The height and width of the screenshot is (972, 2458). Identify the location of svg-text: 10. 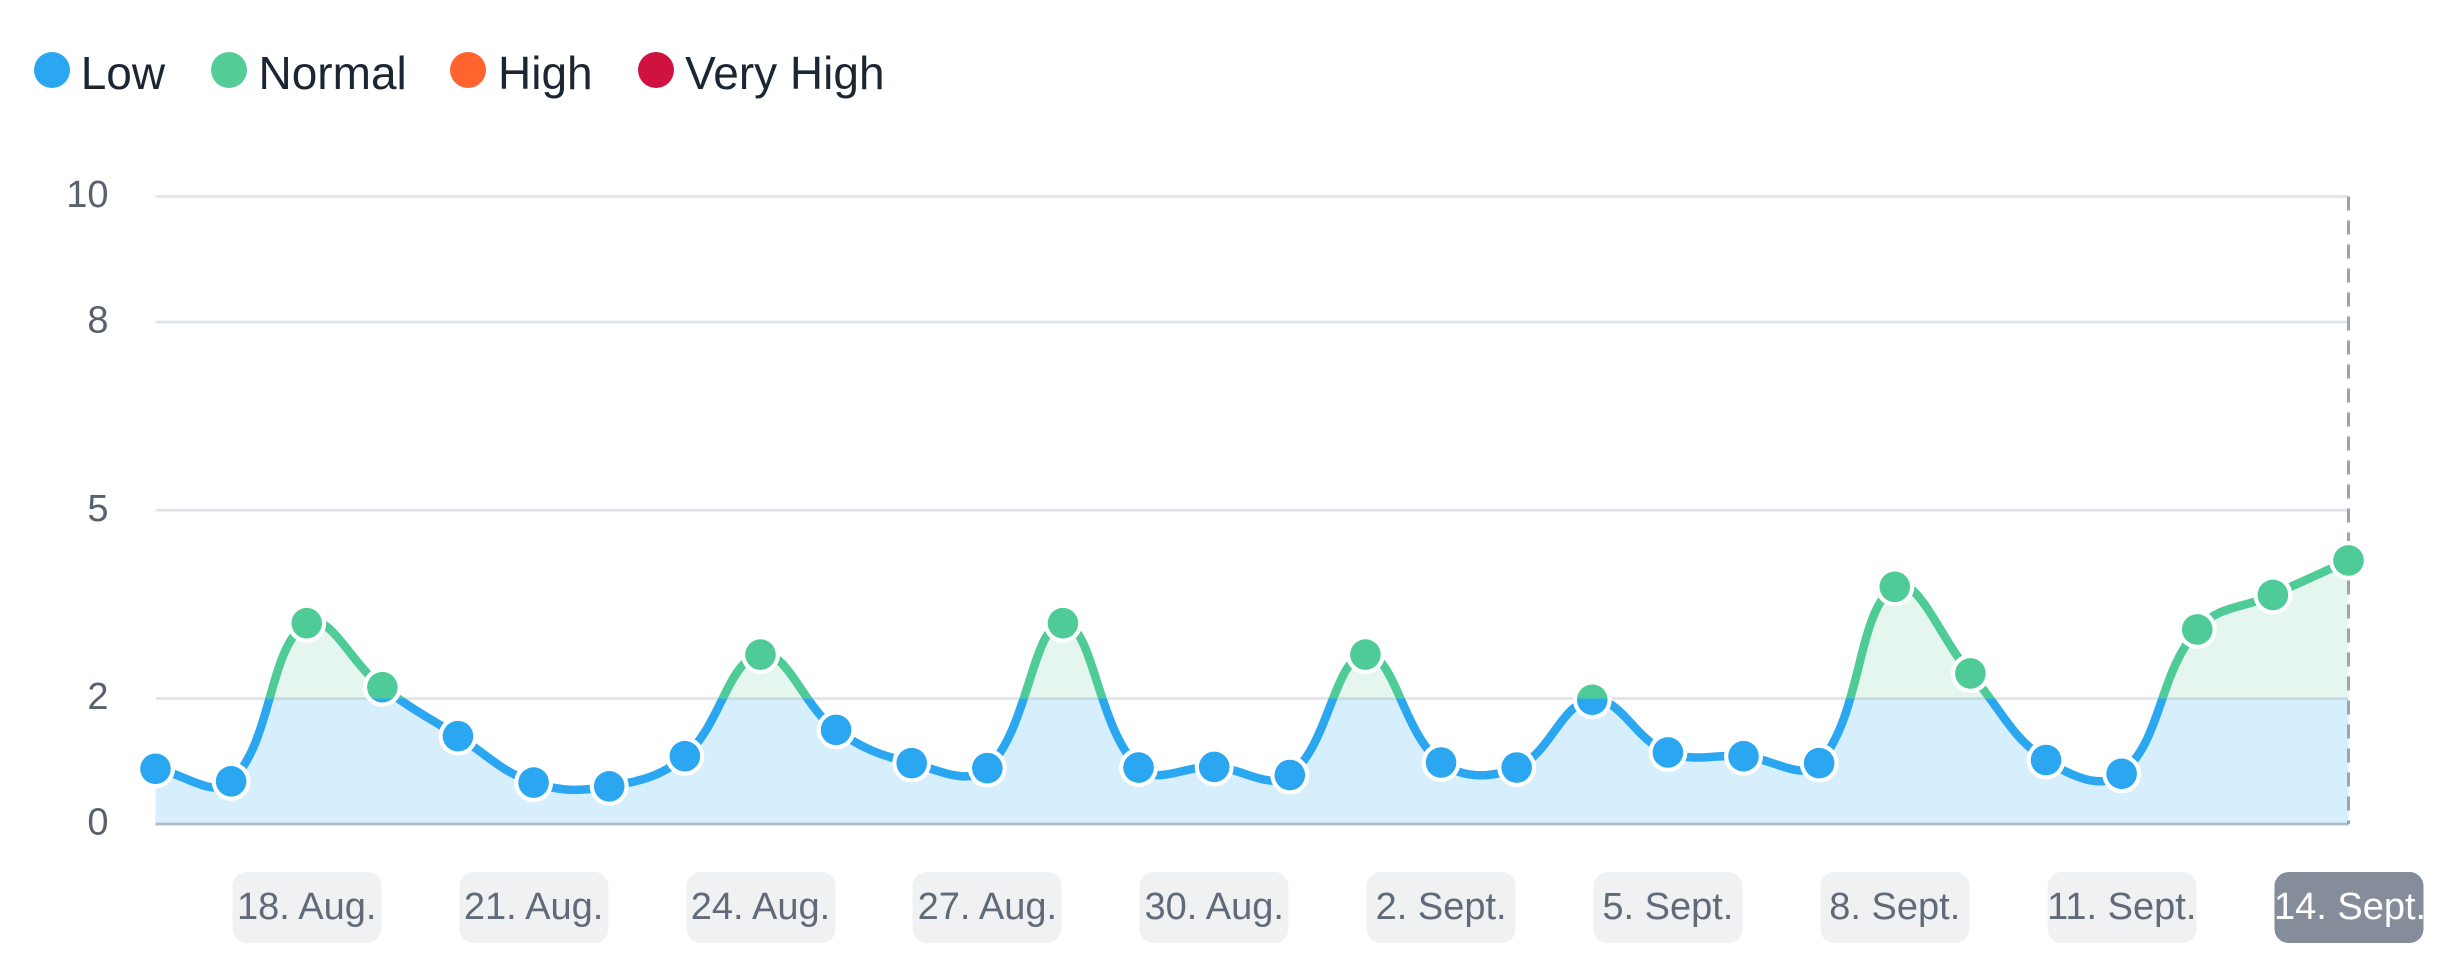
(87, 195).